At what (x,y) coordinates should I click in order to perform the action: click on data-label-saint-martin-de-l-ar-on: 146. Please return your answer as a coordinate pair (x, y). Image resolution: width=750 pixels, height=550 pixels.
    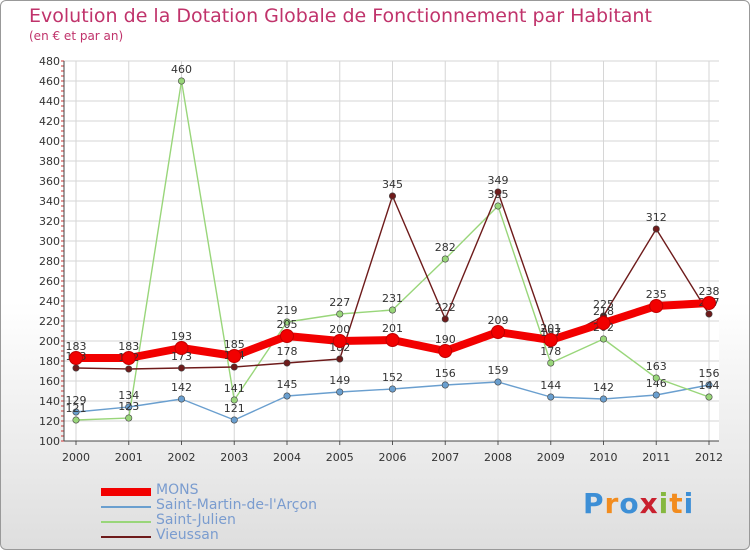
    Looking at the image, I should click on (656, 383).